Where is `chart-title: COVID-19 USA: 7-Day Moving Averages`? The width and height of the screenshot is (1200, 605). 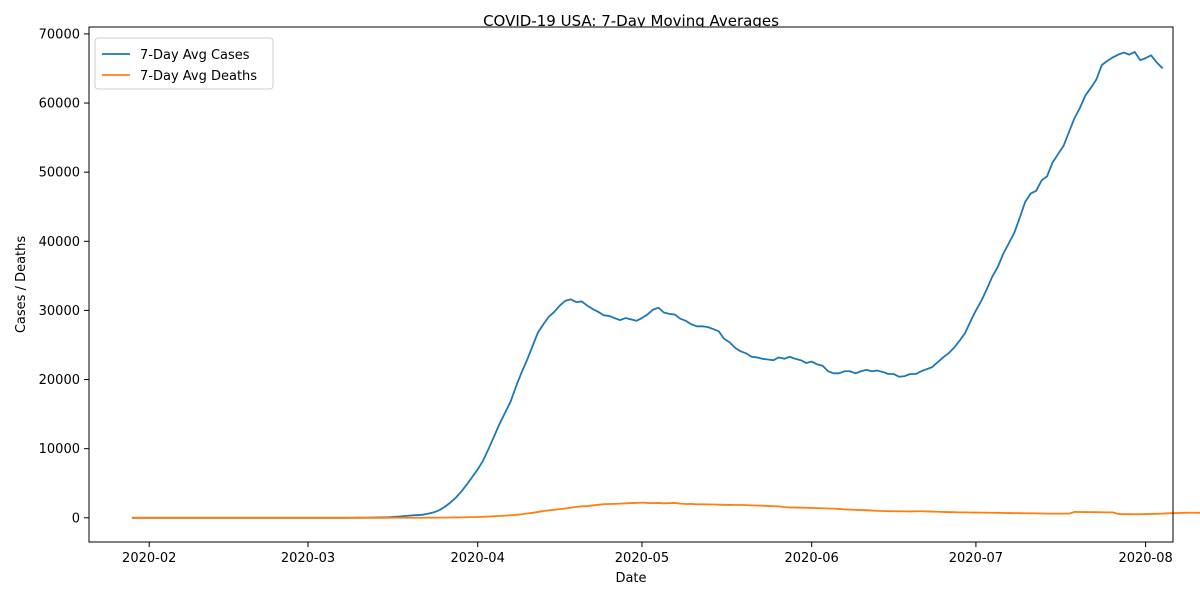 chart-title: COVID-19 USA: 7-Day Moving Averages is located at coordinates (631, 21).